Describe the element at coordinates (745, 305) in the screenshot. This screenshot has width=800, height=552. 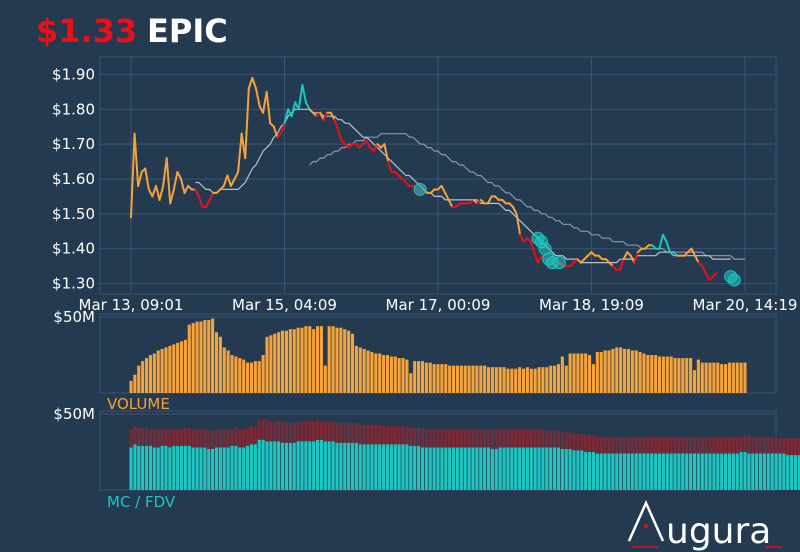
I see `price-x-tick-label: Mar 20, 14:19` at that location.